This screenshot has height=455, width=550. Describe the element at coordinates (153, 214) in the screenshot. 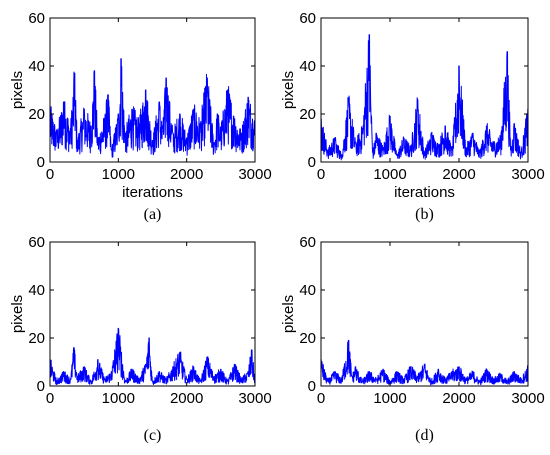

I see `panel-caption: (a)` at that location.